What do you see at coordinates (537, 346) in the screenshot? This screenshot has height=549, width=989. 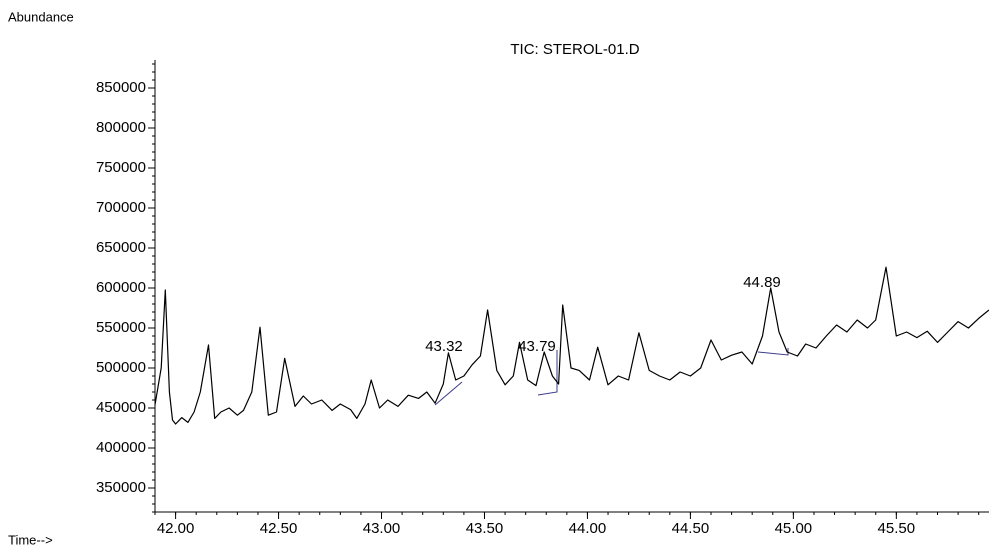 I see `peak-label: 43.79` at bounding box center [537, 346].